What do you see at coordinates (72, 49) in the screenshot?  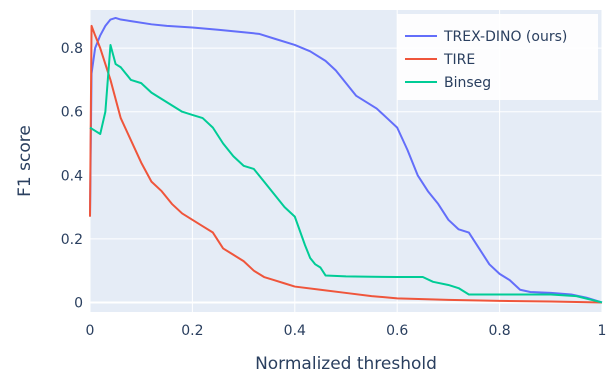 I see `y-tick-label: 0.8` at bounding box center [72, 49].